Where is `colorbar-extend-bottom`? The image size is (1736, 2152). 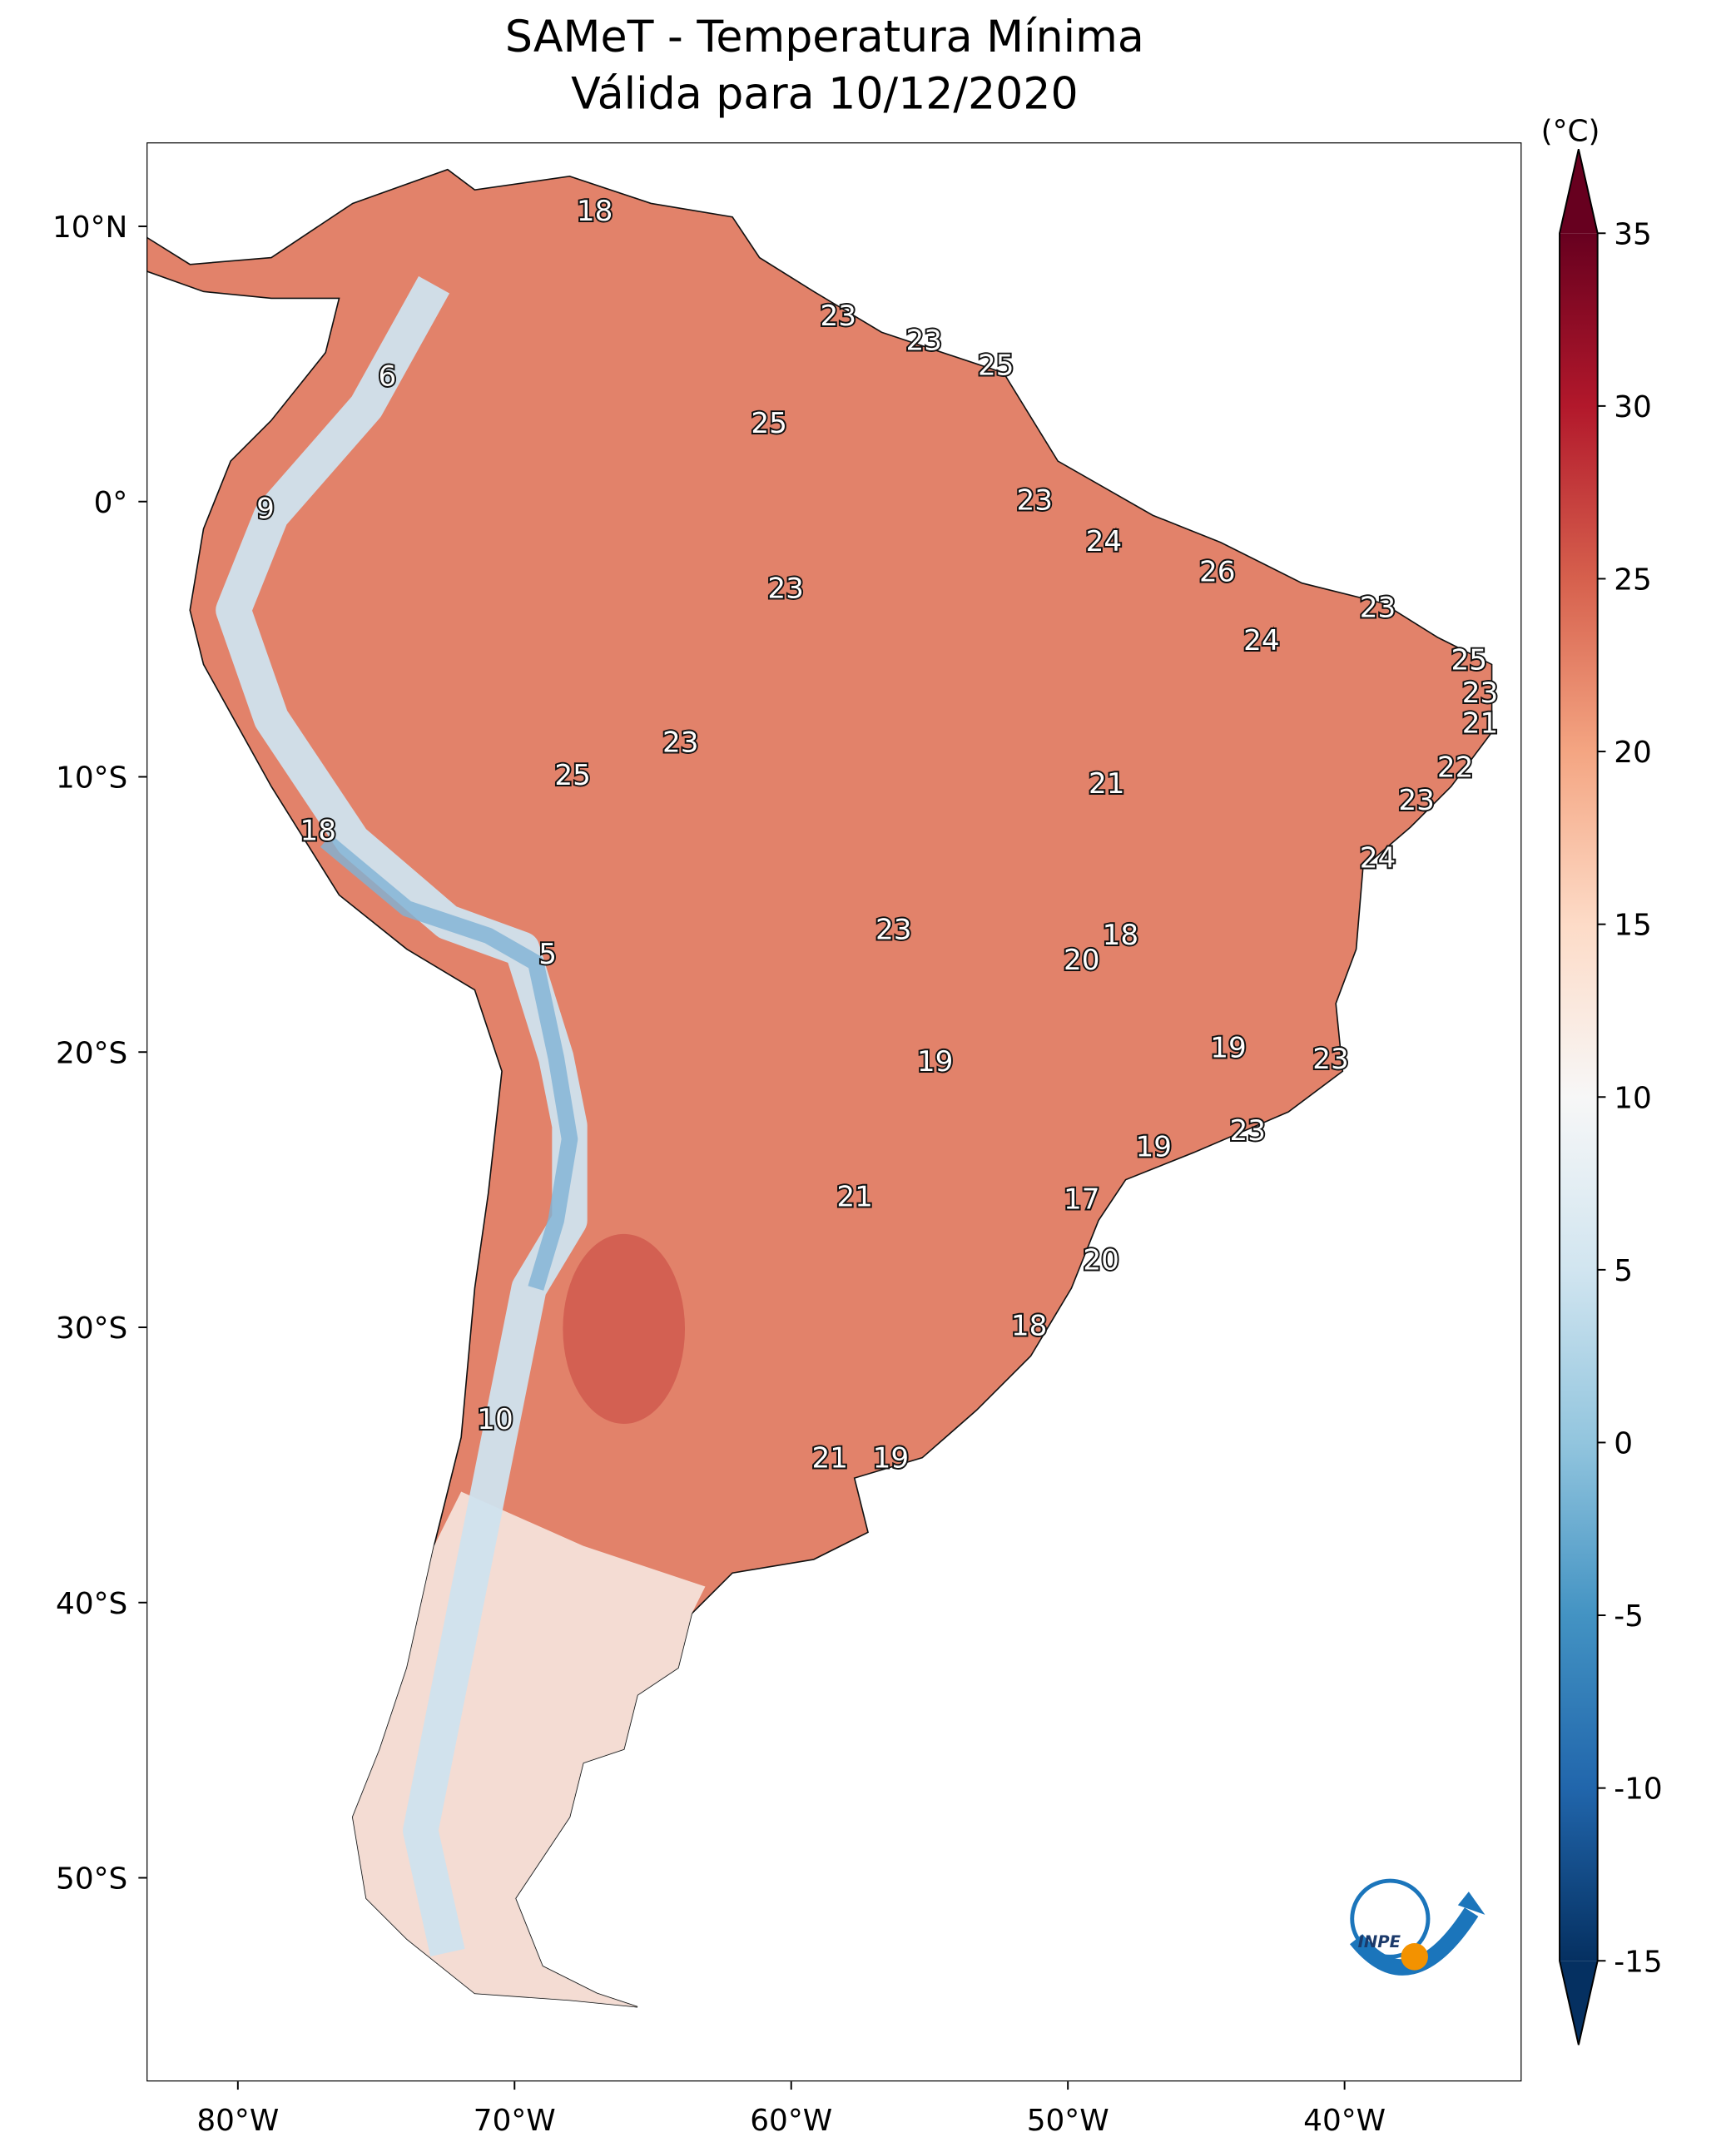
colorbar-extend-bottom is located at coordinates (1579, 2003).